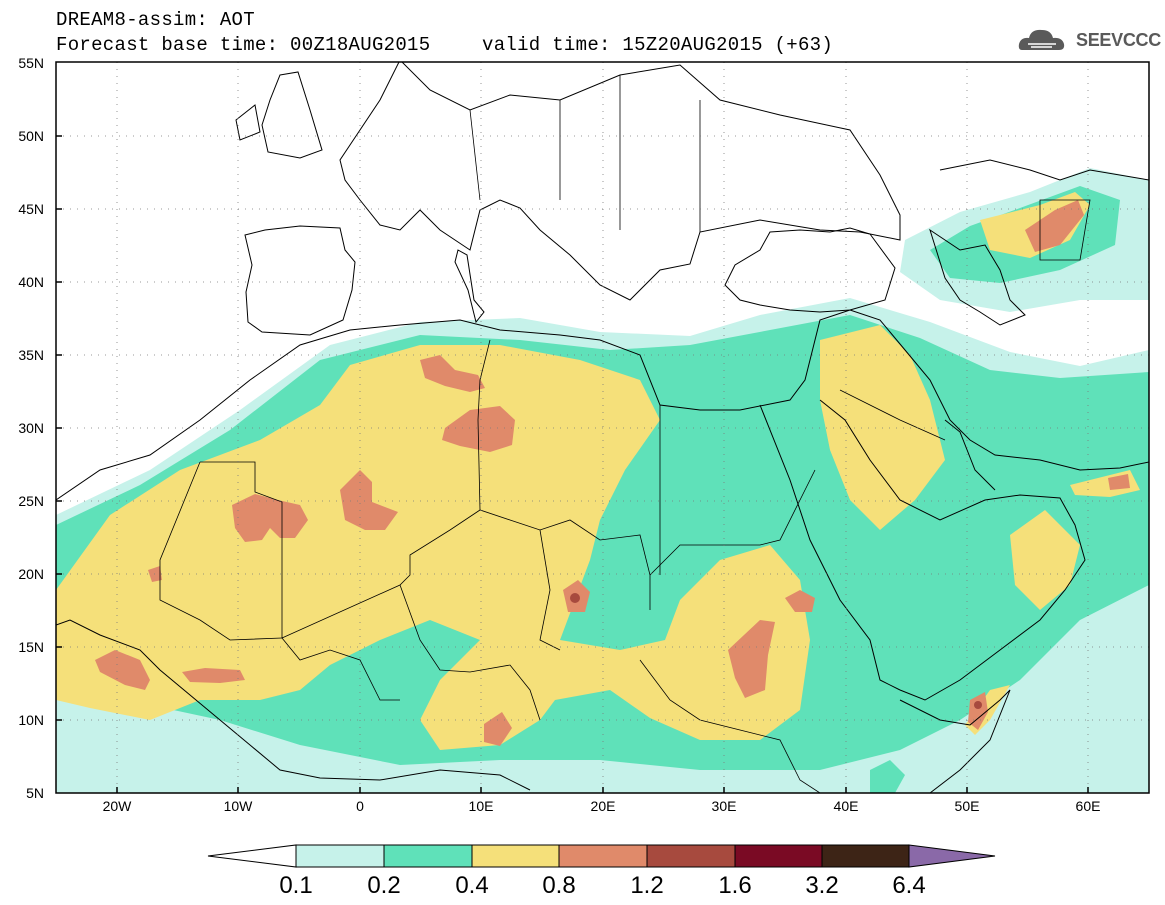 This screenshot has width=1165, height=905. I want to click on base-time-label: Forecast base time: 00Z18AUG2015, so click(243, 45).